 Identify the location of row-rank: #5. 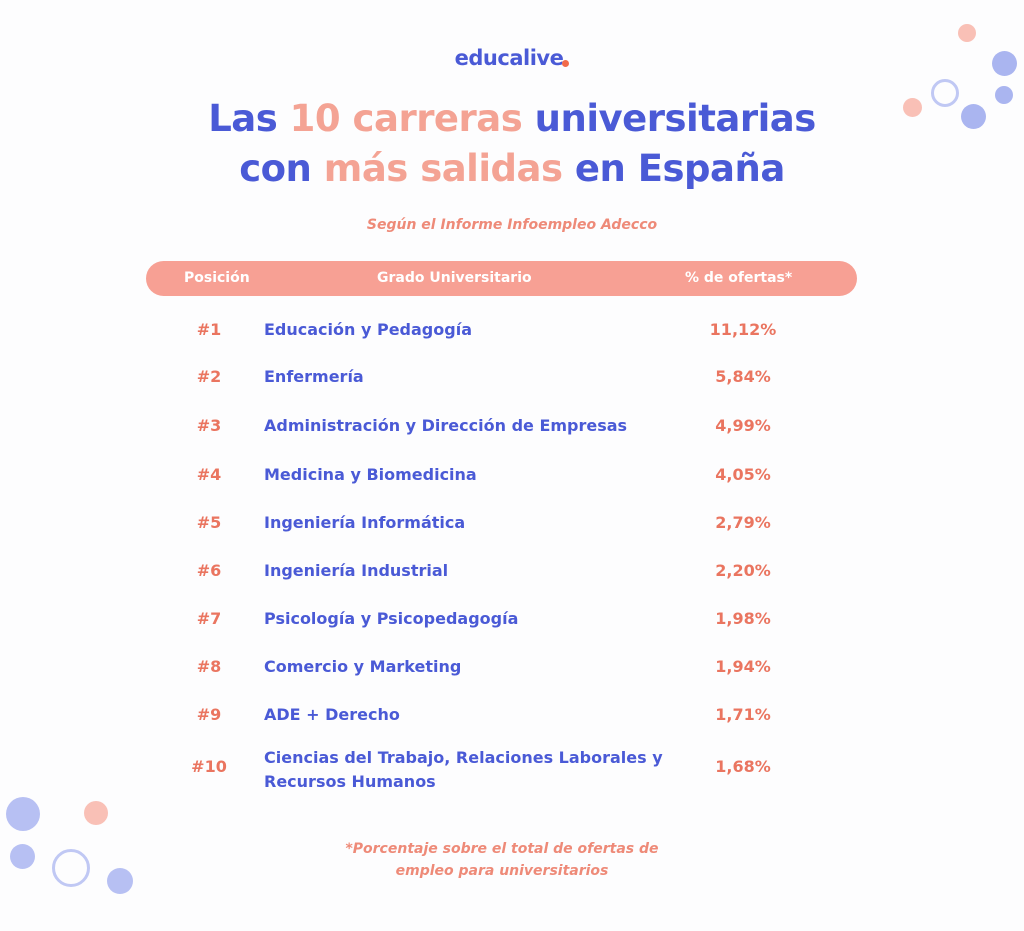
(209, 522).